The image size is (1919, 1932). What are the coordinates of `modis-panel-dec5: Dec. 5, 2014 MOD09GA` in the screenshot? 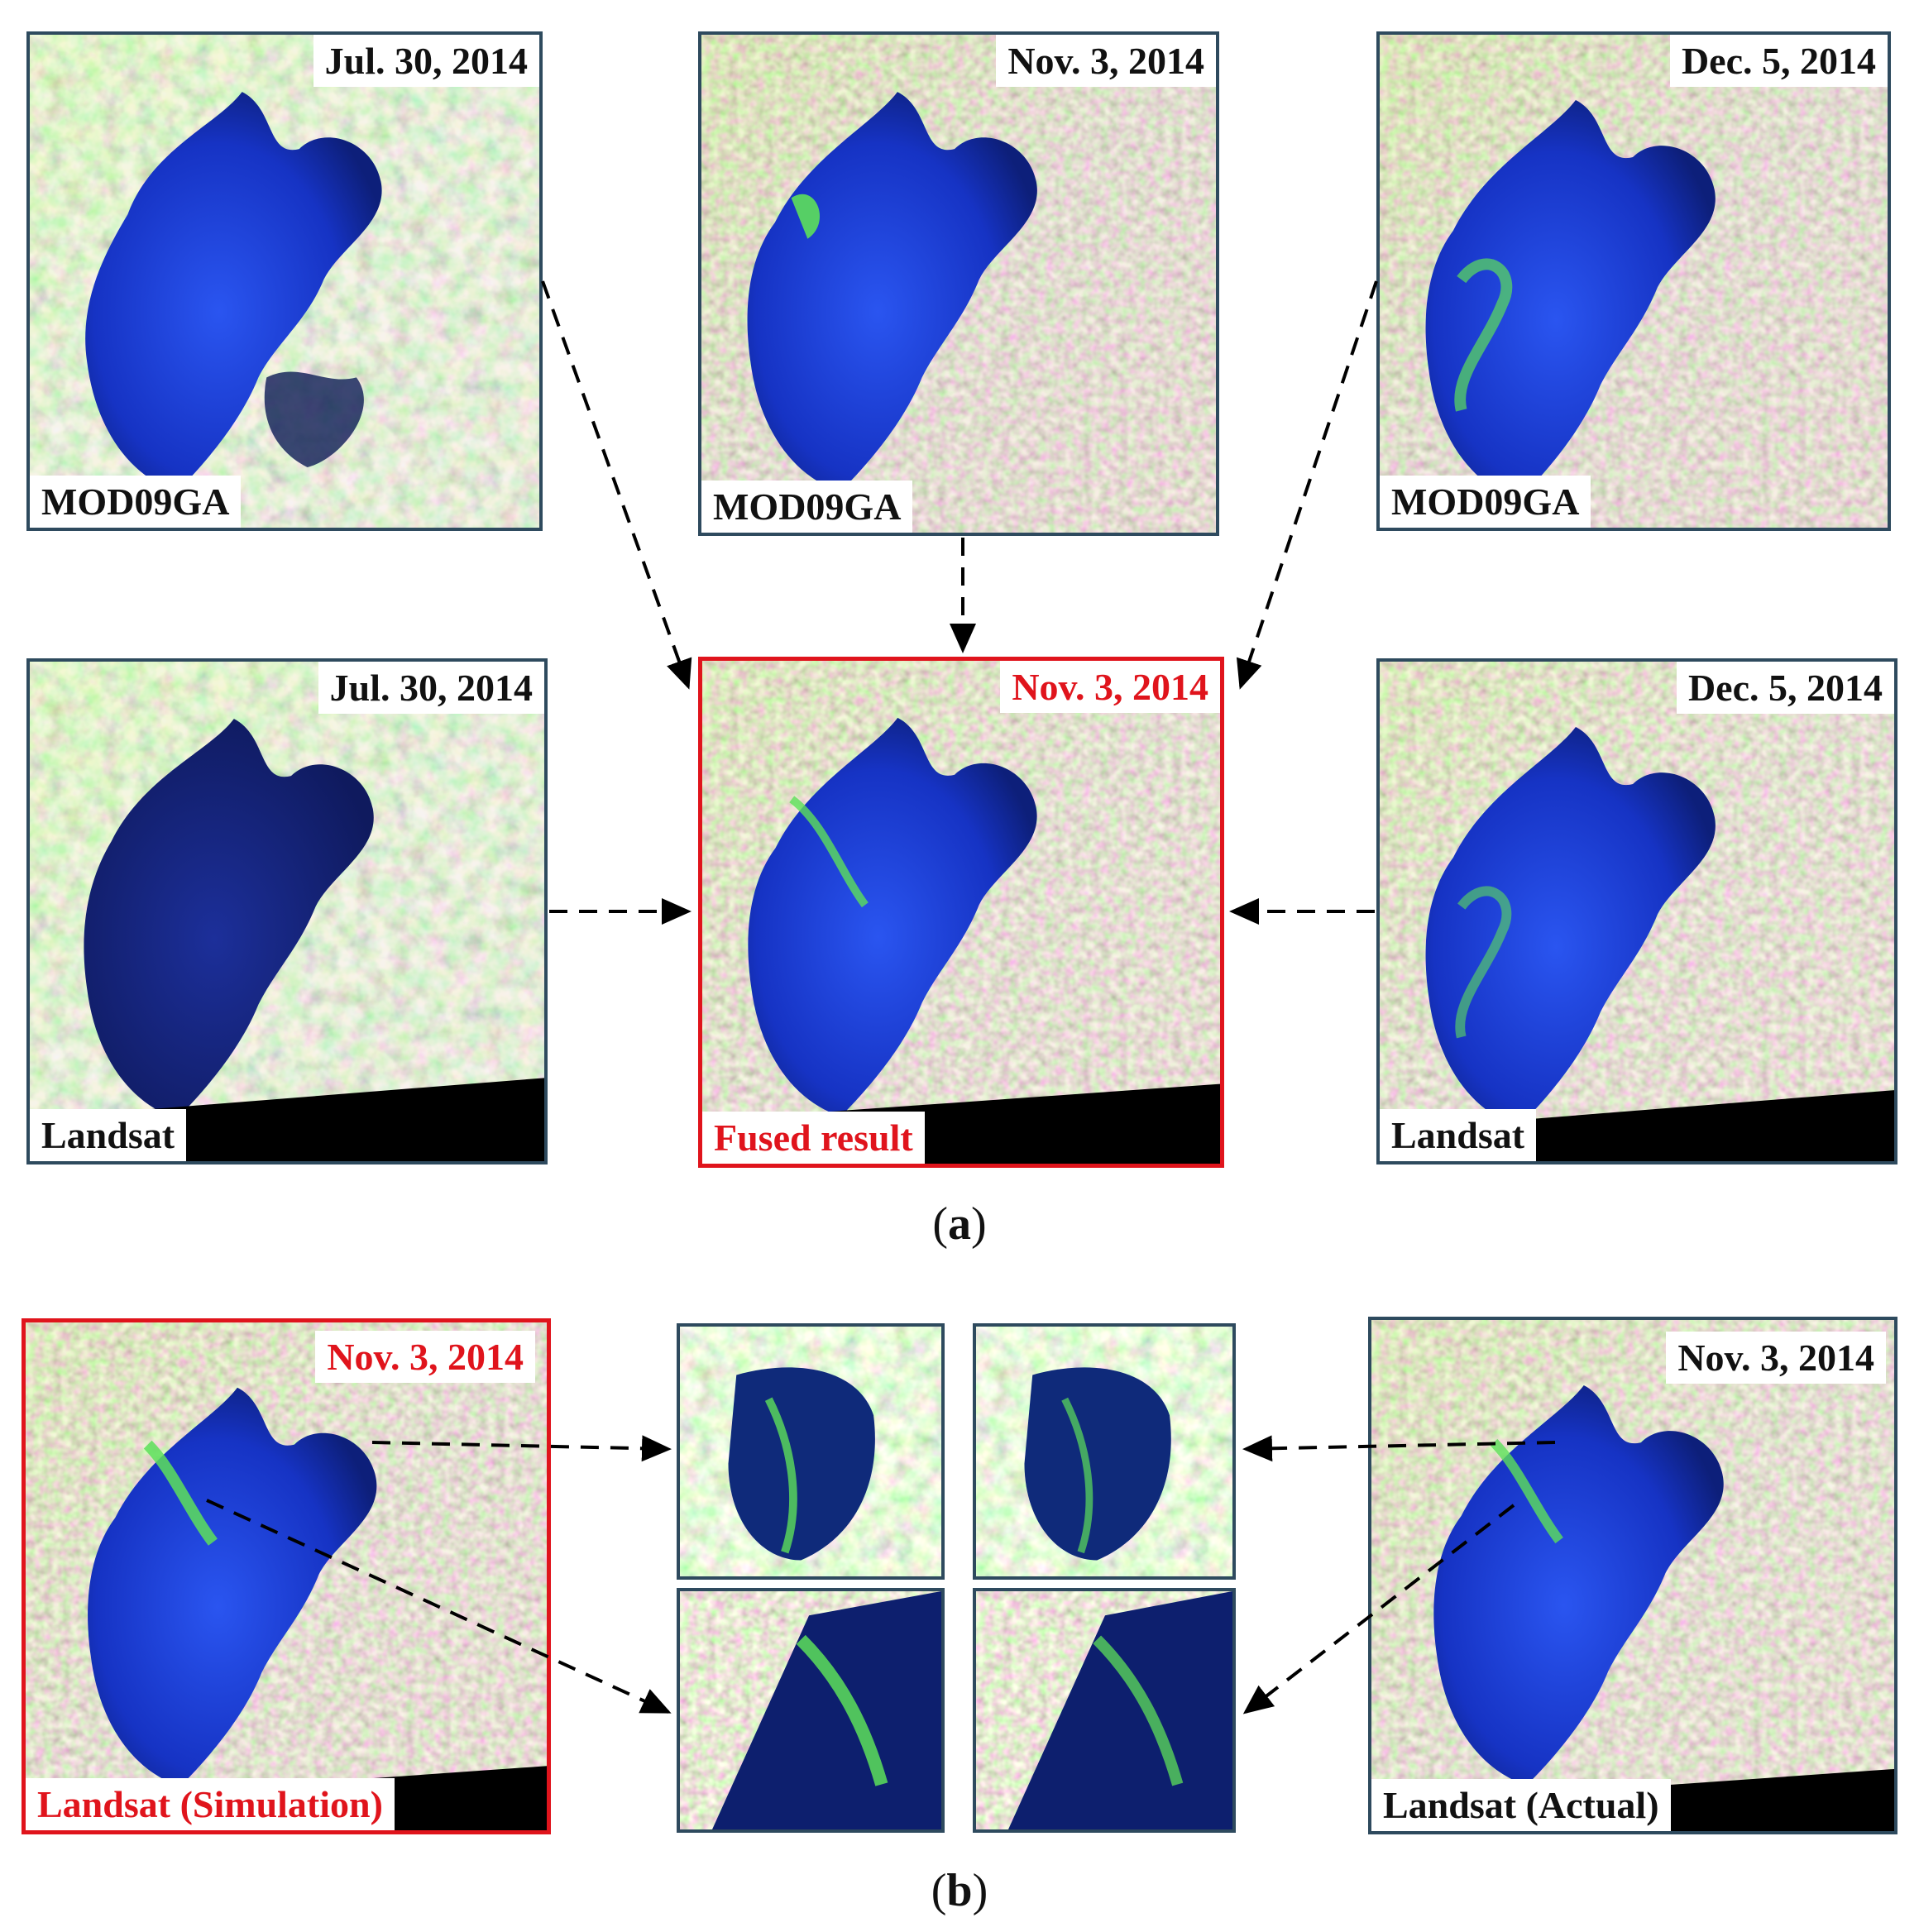 It's located at (1633, 281).